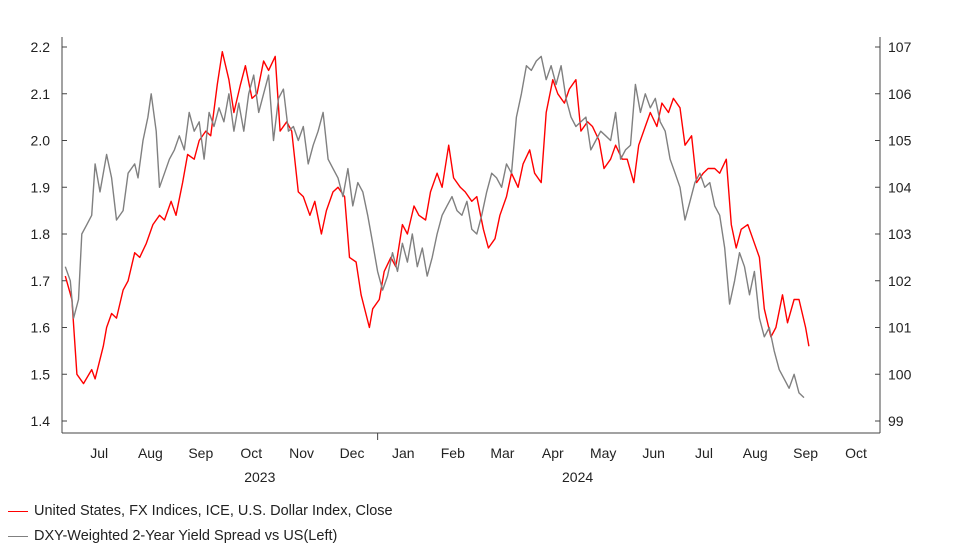 The height and width of the screenshot is (554, 957). Describe the element at coordinates (453, 453) in the screenshot. I see `x-tick-label: Feb` at that location.